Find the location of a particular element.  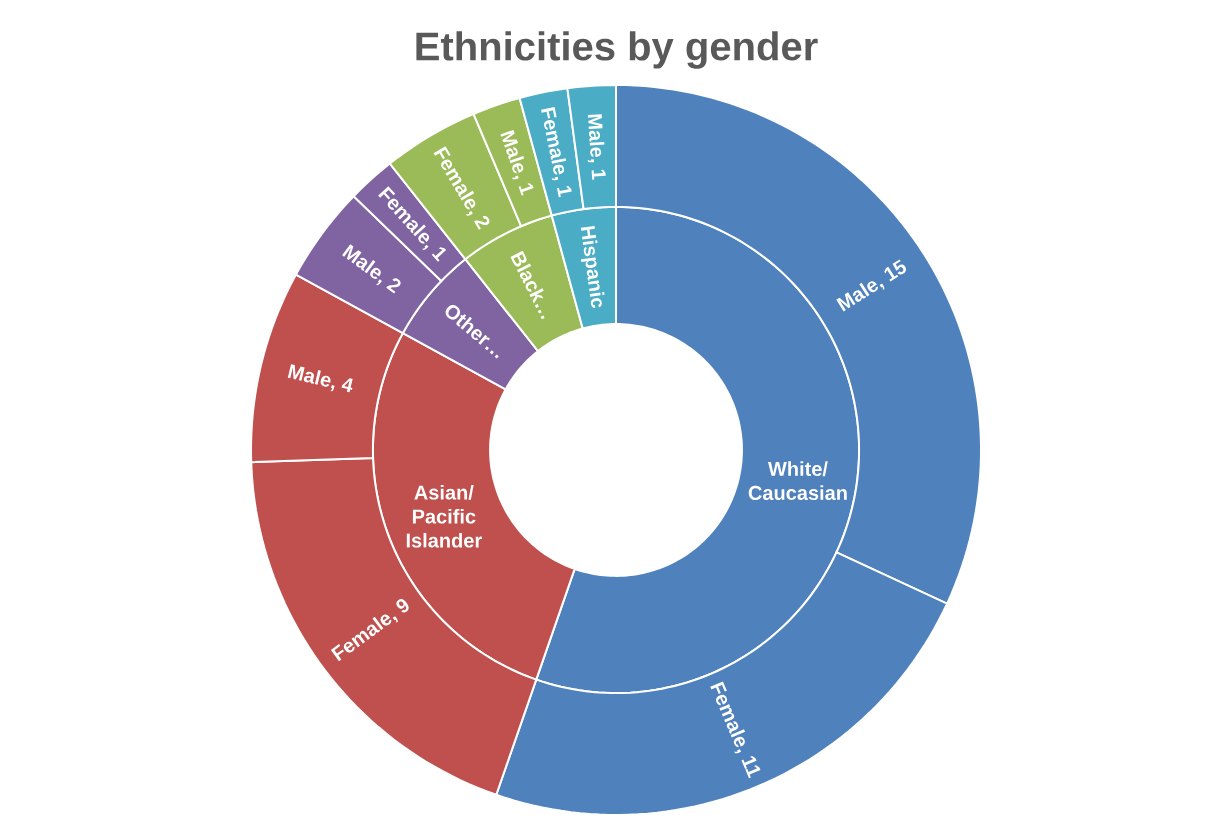

slice-label: Male, 4 is located at coordinates (320, 378).